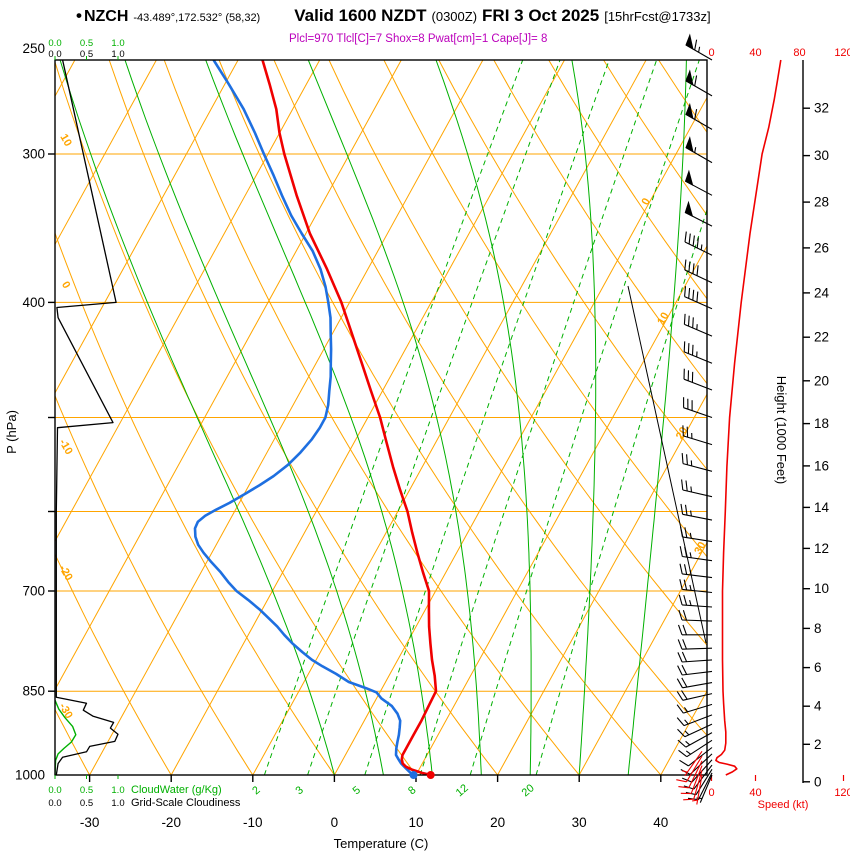  I want to click on cloudwater-curve, so click(66, 737).